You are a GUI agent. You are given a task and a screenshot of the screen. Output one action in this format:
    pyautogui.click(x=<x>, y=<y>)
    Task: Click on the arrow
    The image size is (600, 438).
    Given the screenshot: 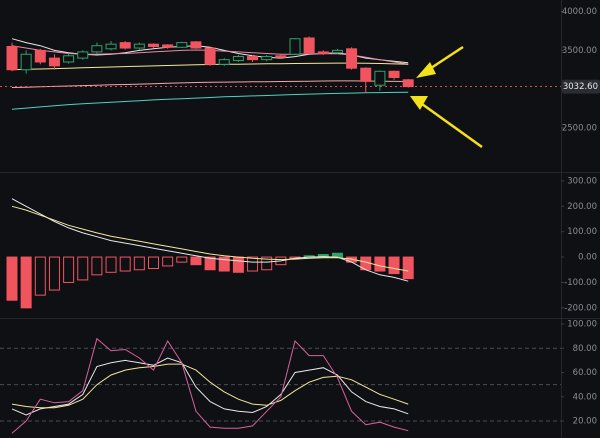 What is the action you would take?
    pyautogui.click(x=446, y=97)
    